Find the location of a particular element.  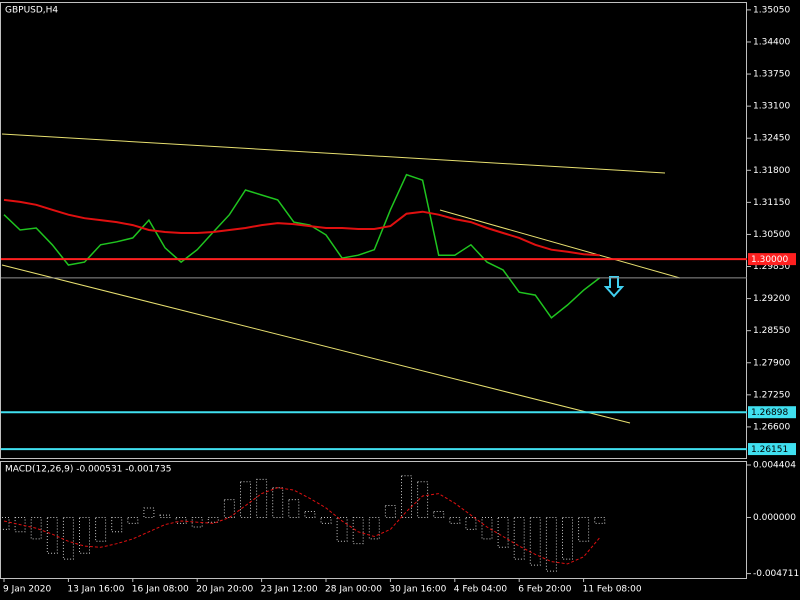

y-tick-label: 1.27900 is located at coordinates (771, 363).